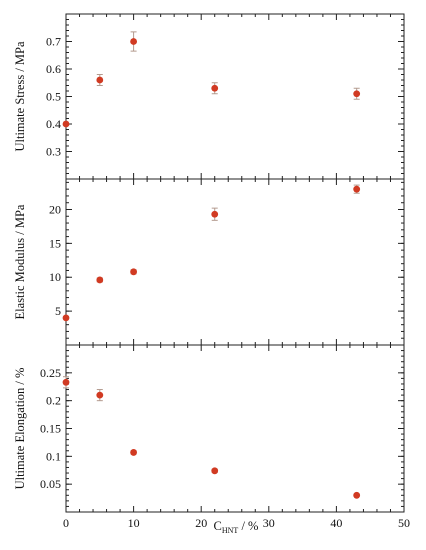 This screenshot has width=426, height=550. What do you see at coordinates (20, 261) in the screenshot?
I see `y-axis-label: Elastic Modulus / MPa` at bounding box center [20, 261].